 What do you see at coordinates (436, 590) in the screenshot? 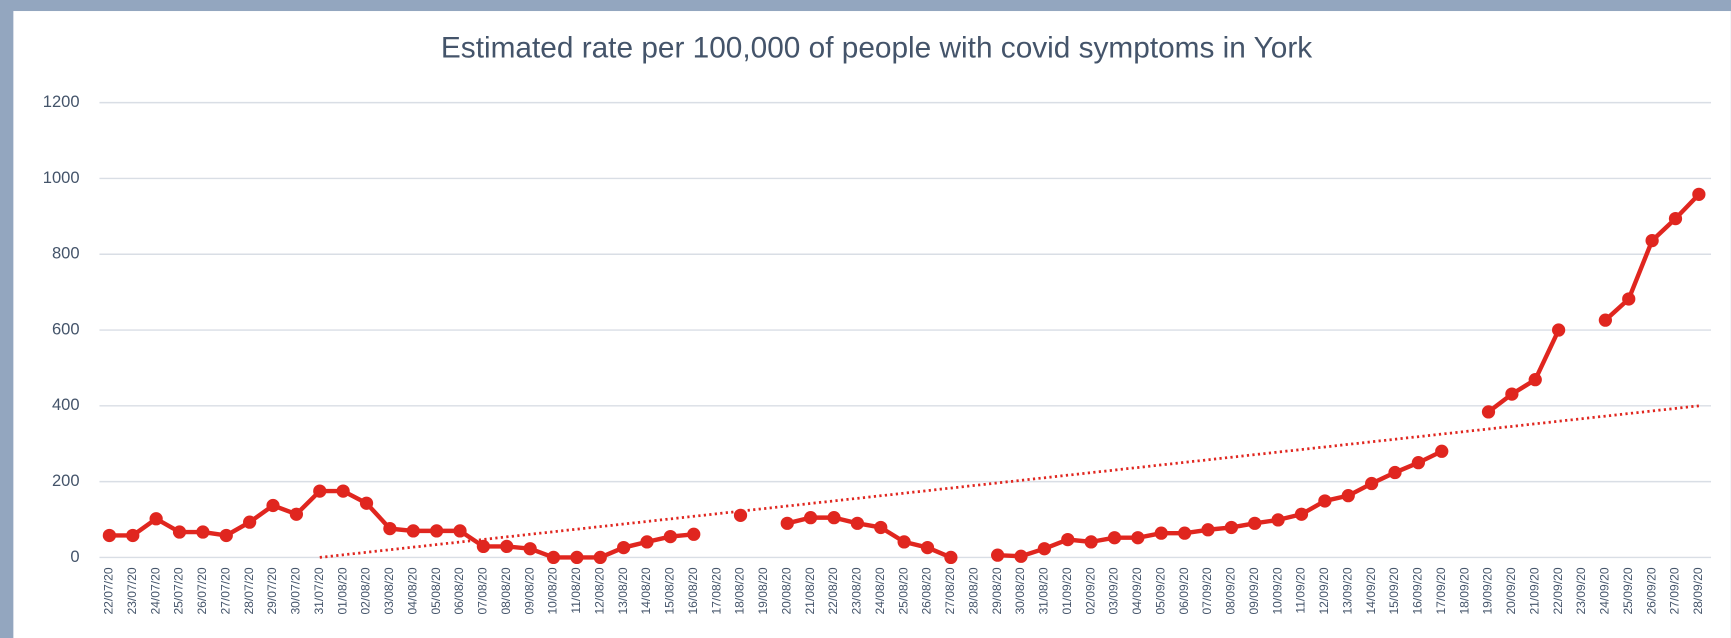
I see `x-tick-label: 05/08/20` at bounding box center [436, 590].